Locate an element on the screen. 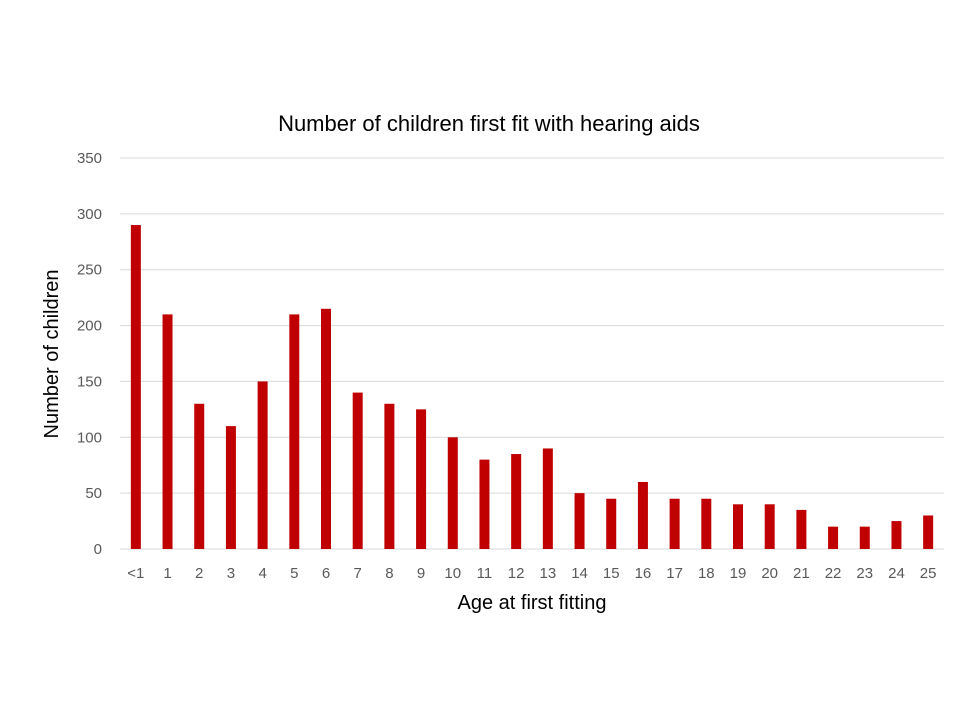 Image resolution: width=960 pixels, height=720 pixels. x-tick-label: 16 is located at coordinates (643, 573).